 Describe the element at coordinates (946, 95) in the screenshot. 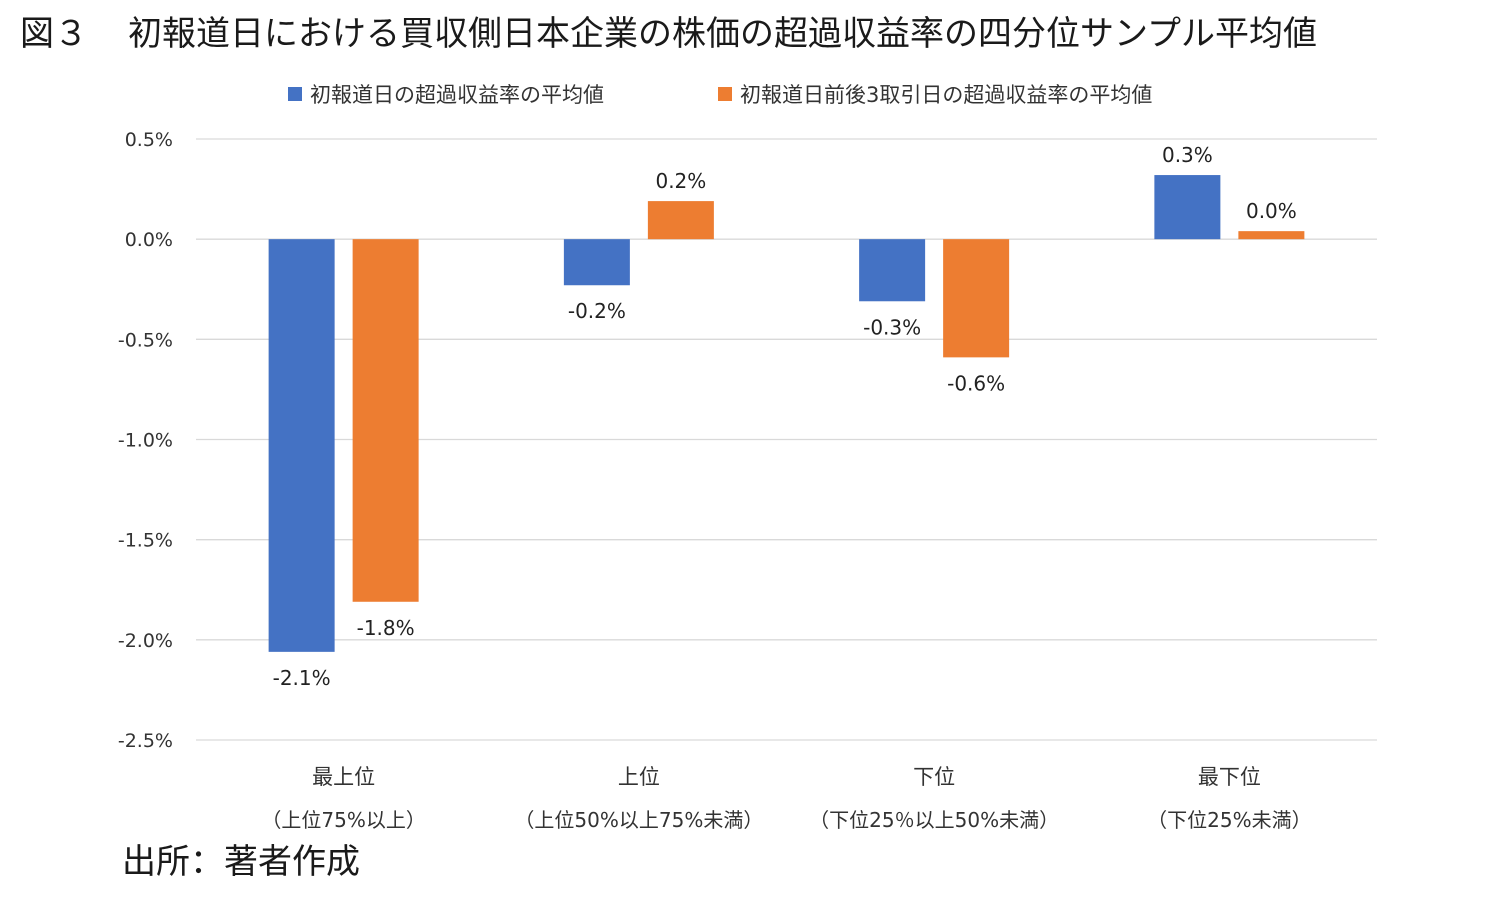

I see `legend-label-series-2: 初報道日前後3取引日の超過収益率の平均値` at that location.